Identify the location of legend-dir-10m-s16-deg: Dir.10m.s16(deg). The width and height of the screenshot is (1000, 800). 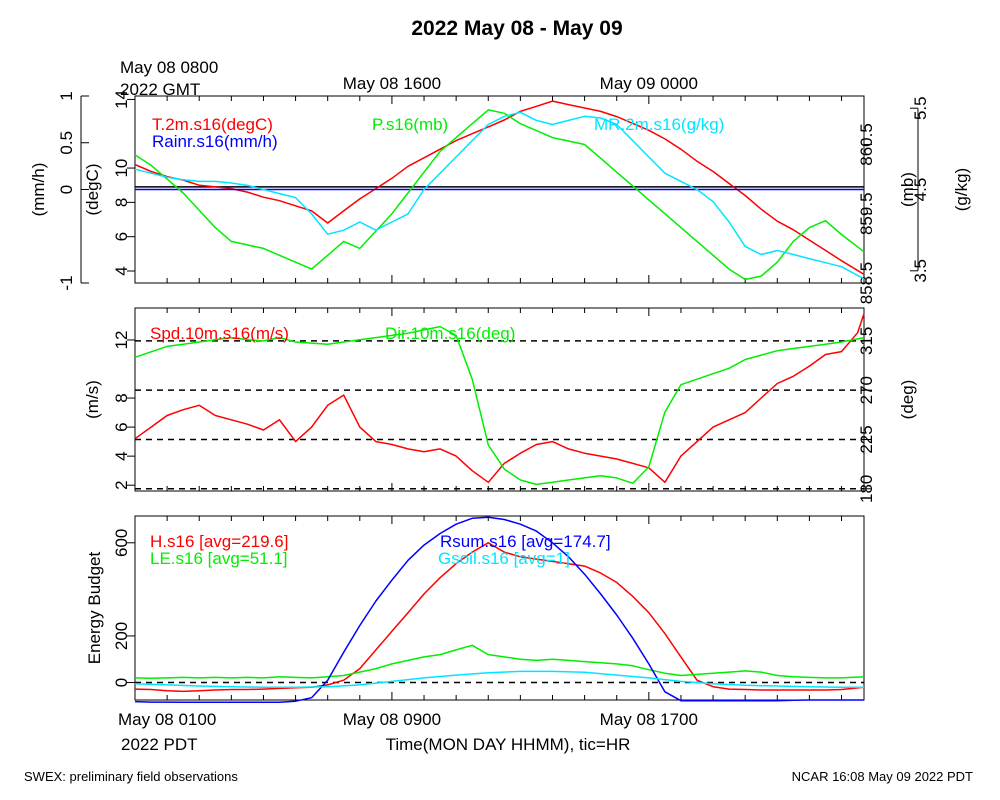
(450, 333).